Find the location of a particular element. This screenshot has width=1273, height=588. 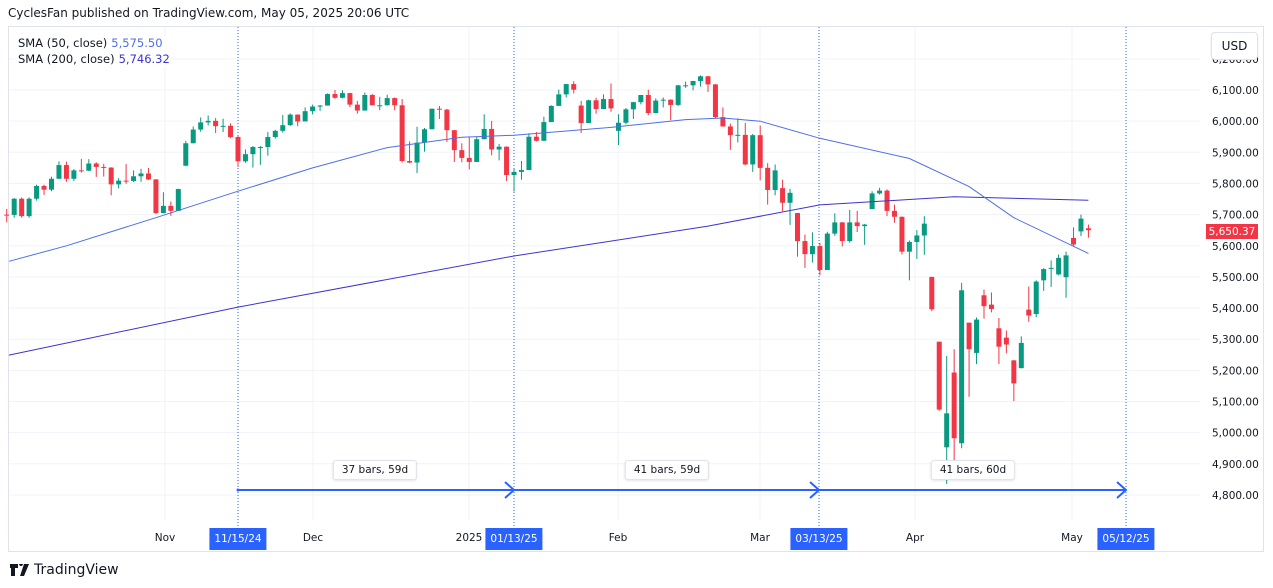

y-tick-label: 4,900.00 is located at coordinates (1235, 465).